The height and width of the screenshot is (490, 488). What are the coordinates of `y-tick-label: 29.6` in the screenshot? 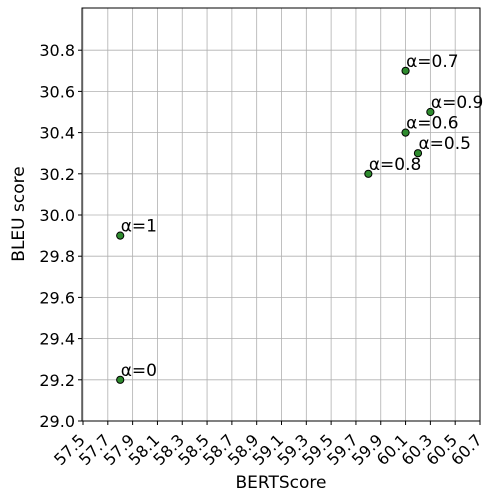 It's located at (57, 297).